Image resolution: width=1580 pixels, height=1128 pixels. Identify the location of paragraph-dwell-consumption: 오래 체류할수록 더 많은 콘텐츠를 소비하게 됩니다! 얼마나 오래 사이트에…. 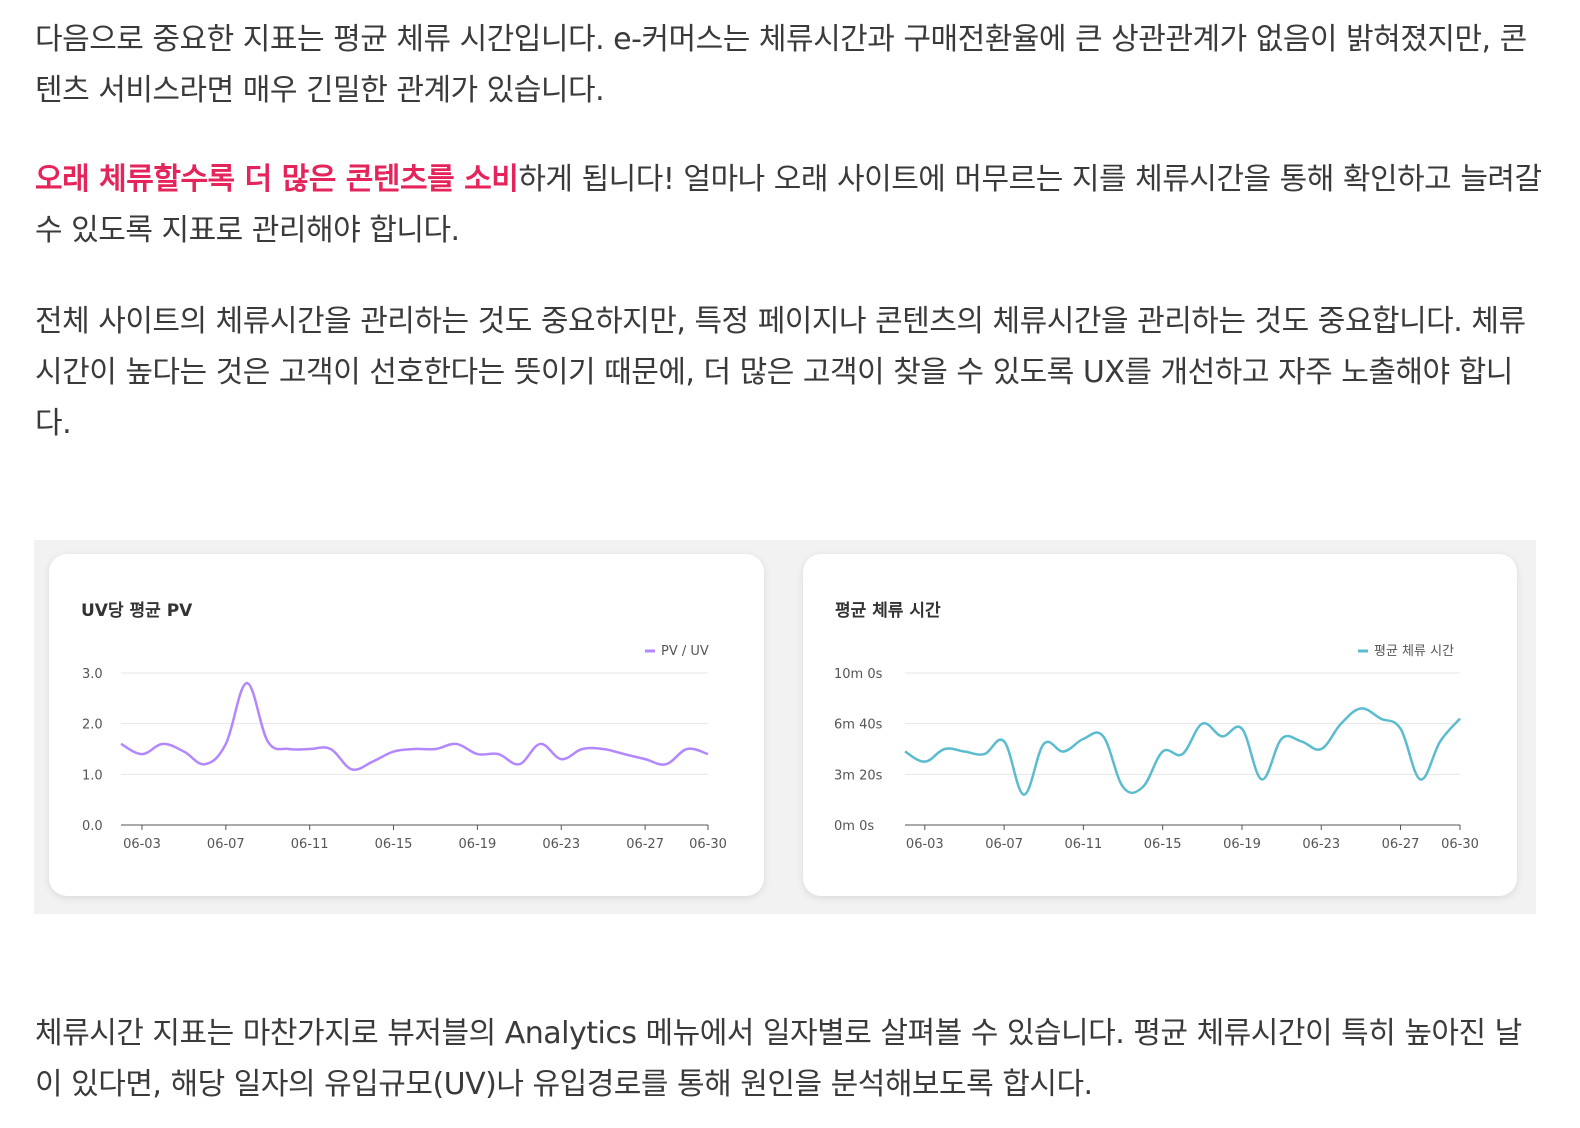
(790, 205).